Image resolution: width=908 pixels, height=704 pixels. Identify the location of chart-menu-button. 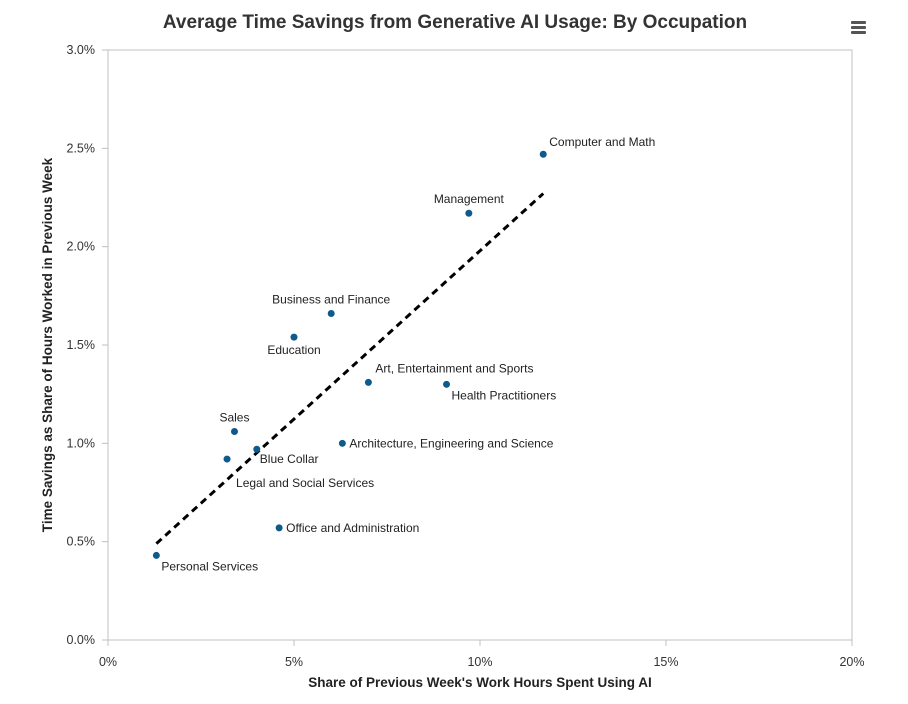
(858, 27).